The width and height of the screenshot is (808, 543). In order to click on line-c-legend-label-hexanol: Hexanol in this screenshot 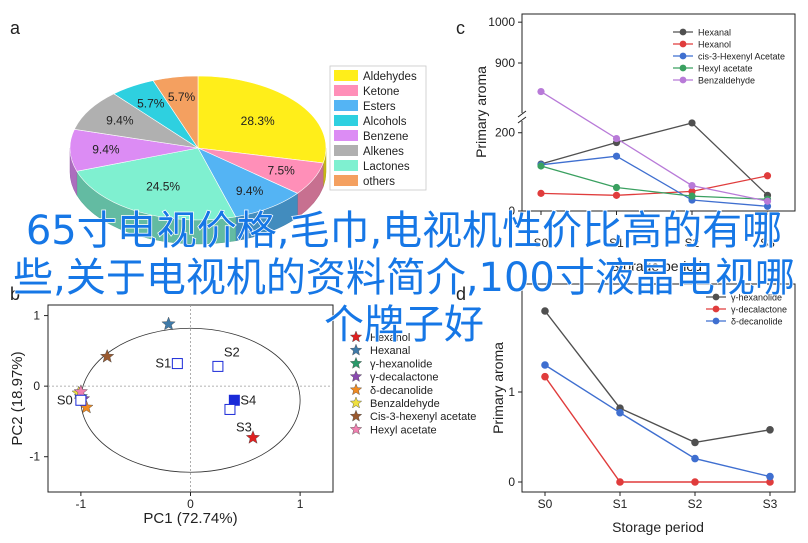, I will do `click(714, 45)`.